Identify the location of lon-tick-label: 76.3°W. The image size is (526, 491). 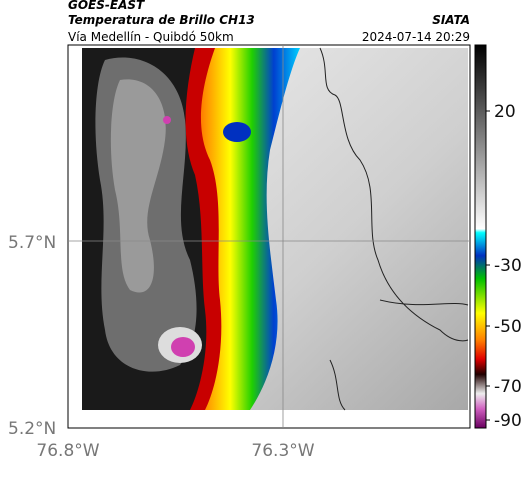
(282, 451).